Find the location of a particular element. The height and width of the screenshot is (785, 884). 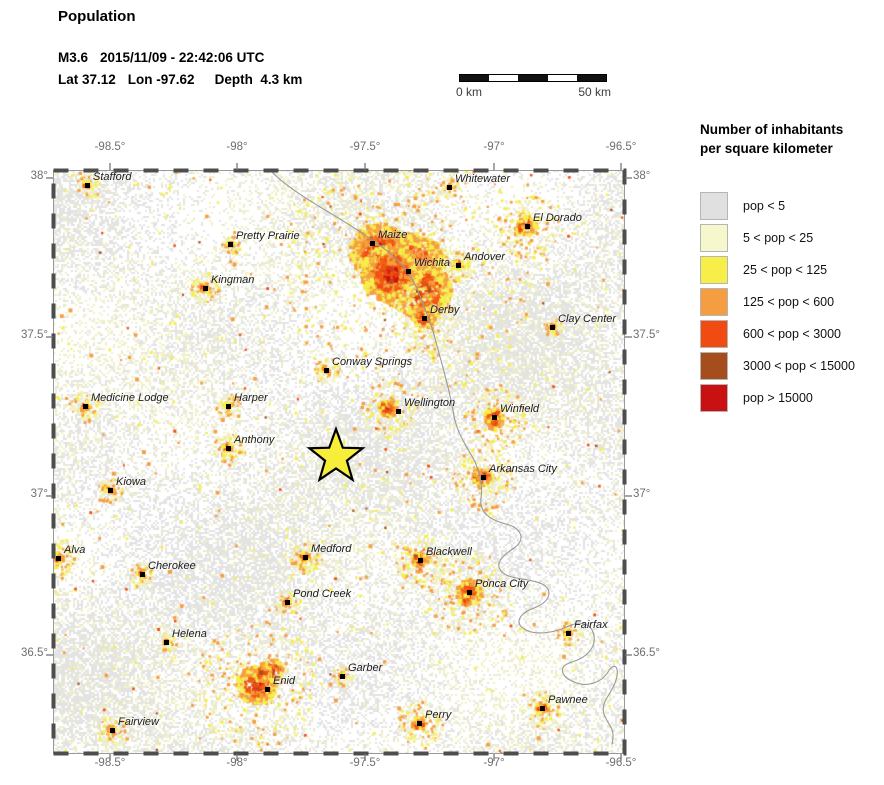

city-label-fairview: Fairview is located at coordinates (138, 722).